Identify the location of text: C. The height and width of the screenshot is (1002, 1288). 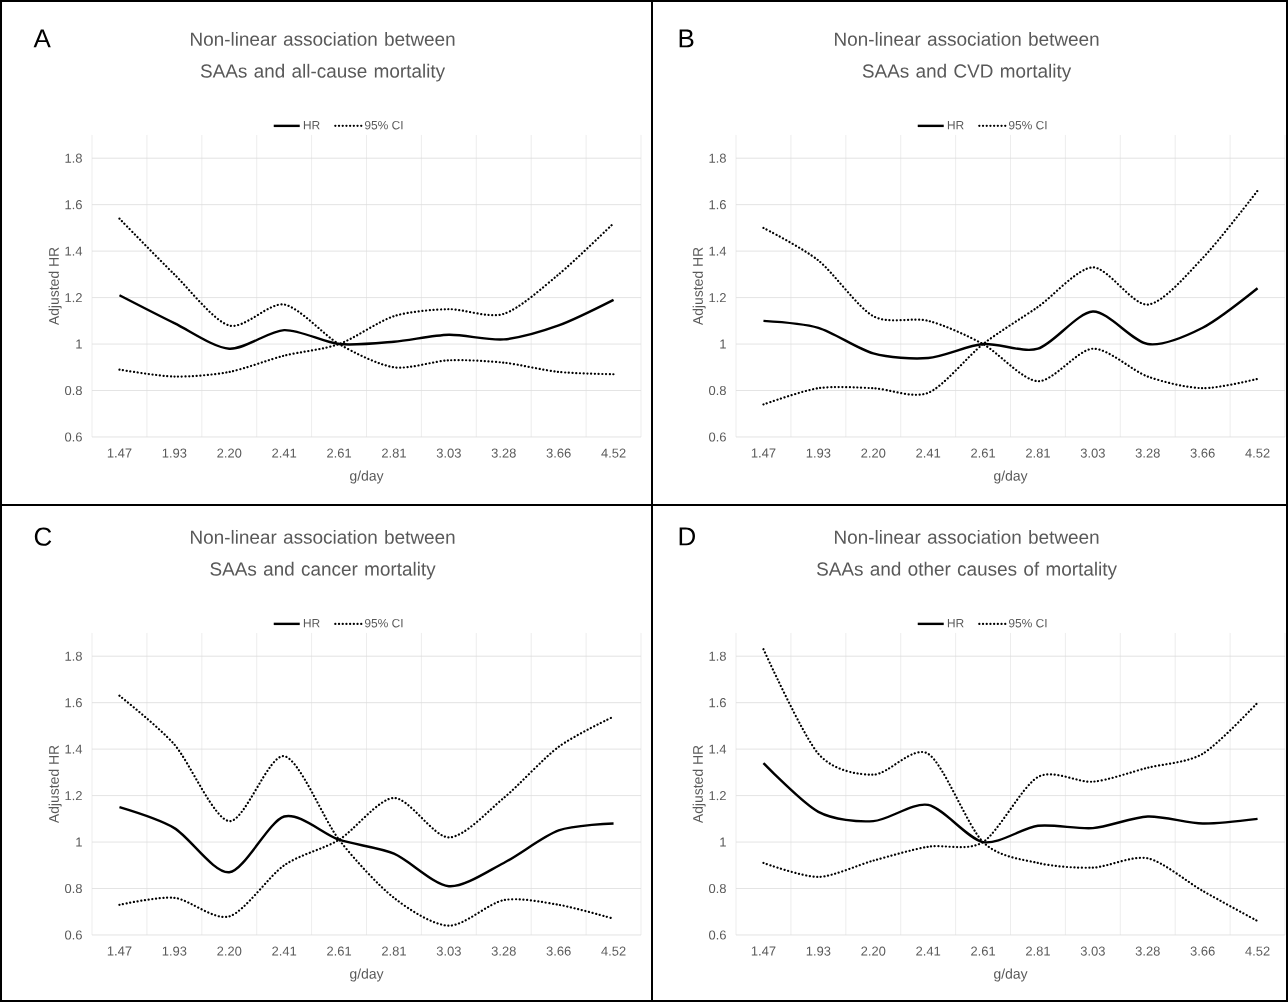
(43, 536).